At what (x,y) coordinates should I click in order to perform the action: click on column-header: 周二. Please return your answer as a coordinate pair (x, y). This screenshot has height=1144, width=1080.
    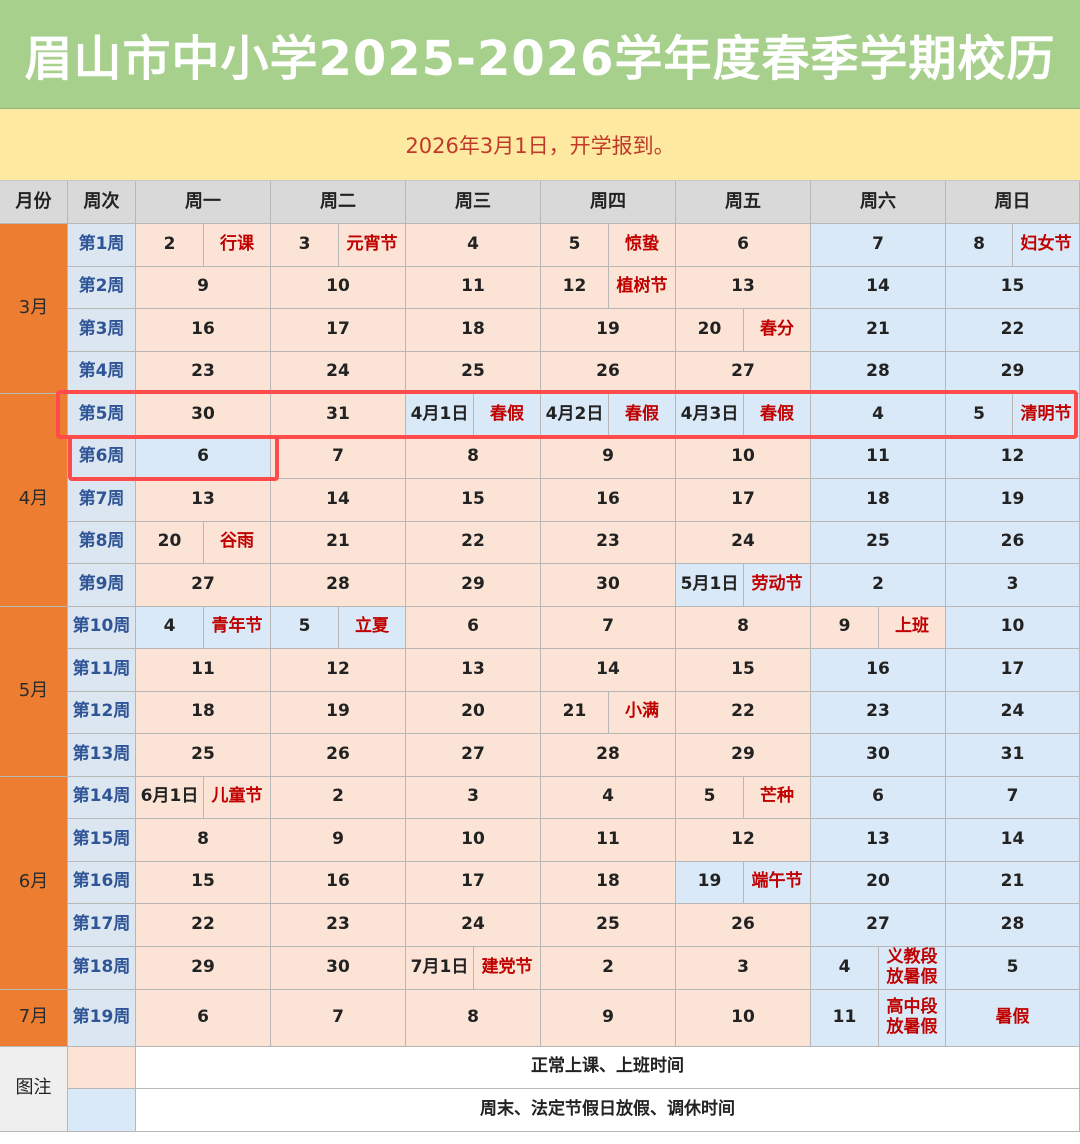
    Looking at the image, I should click on (338, 202).